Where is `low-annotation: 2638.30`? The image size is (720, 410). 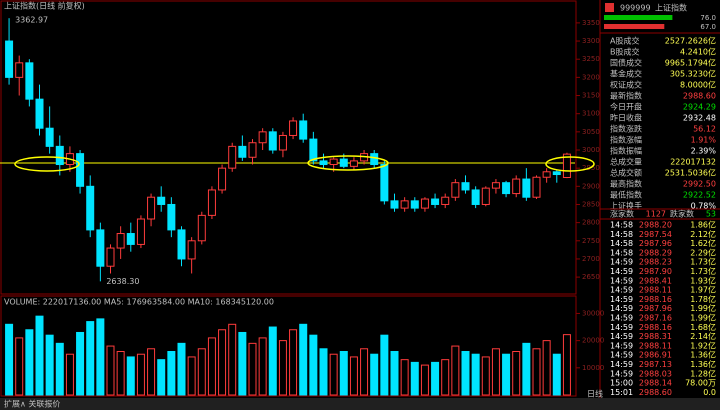
low-annotation: 2638.30 is located at coordinates (122, 281).